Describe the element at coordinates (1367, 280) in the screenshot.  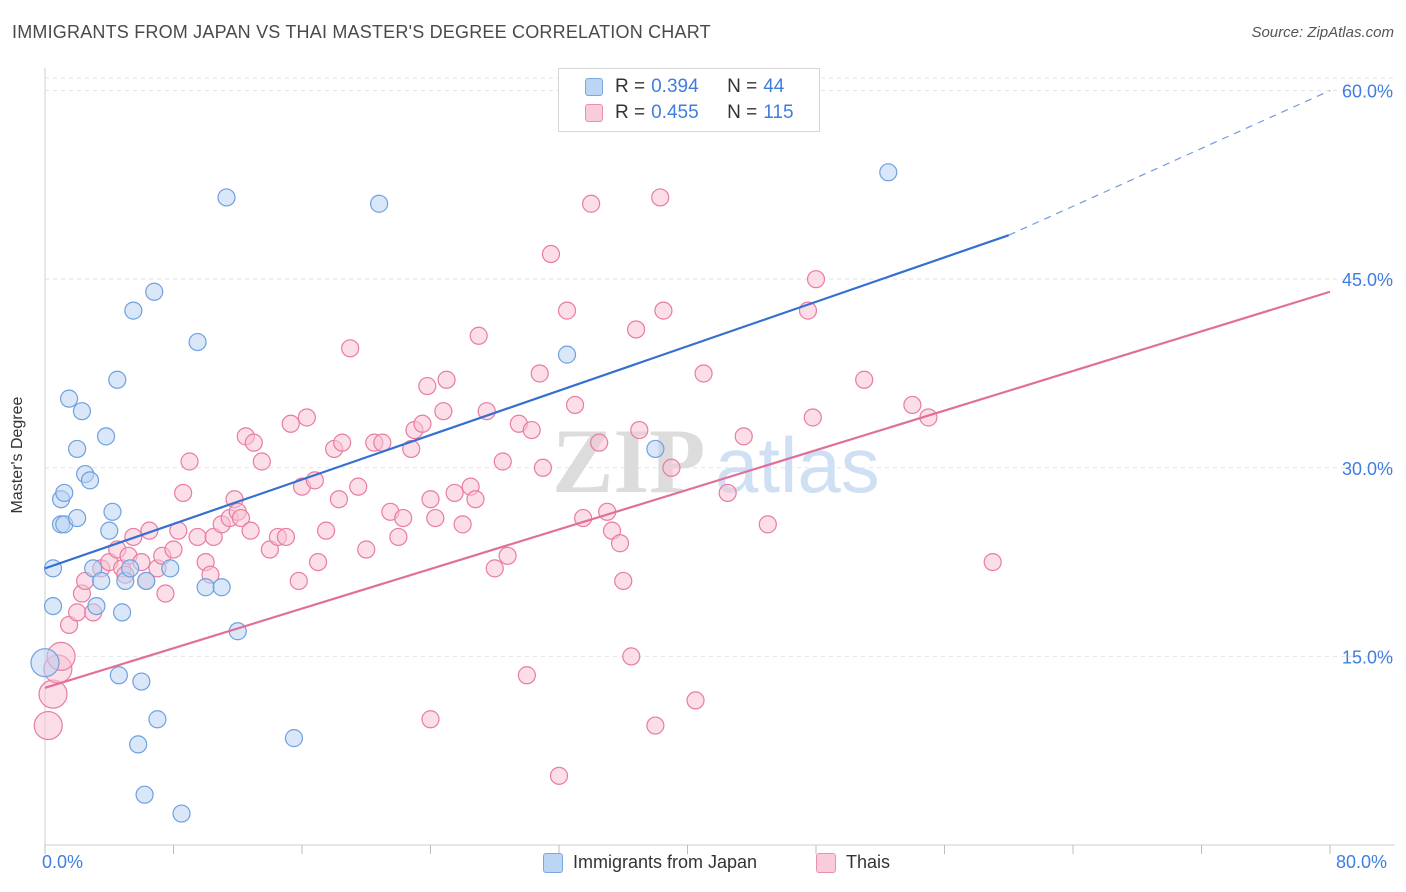
I see `y-tick-label-2: 45.0%` at that location.